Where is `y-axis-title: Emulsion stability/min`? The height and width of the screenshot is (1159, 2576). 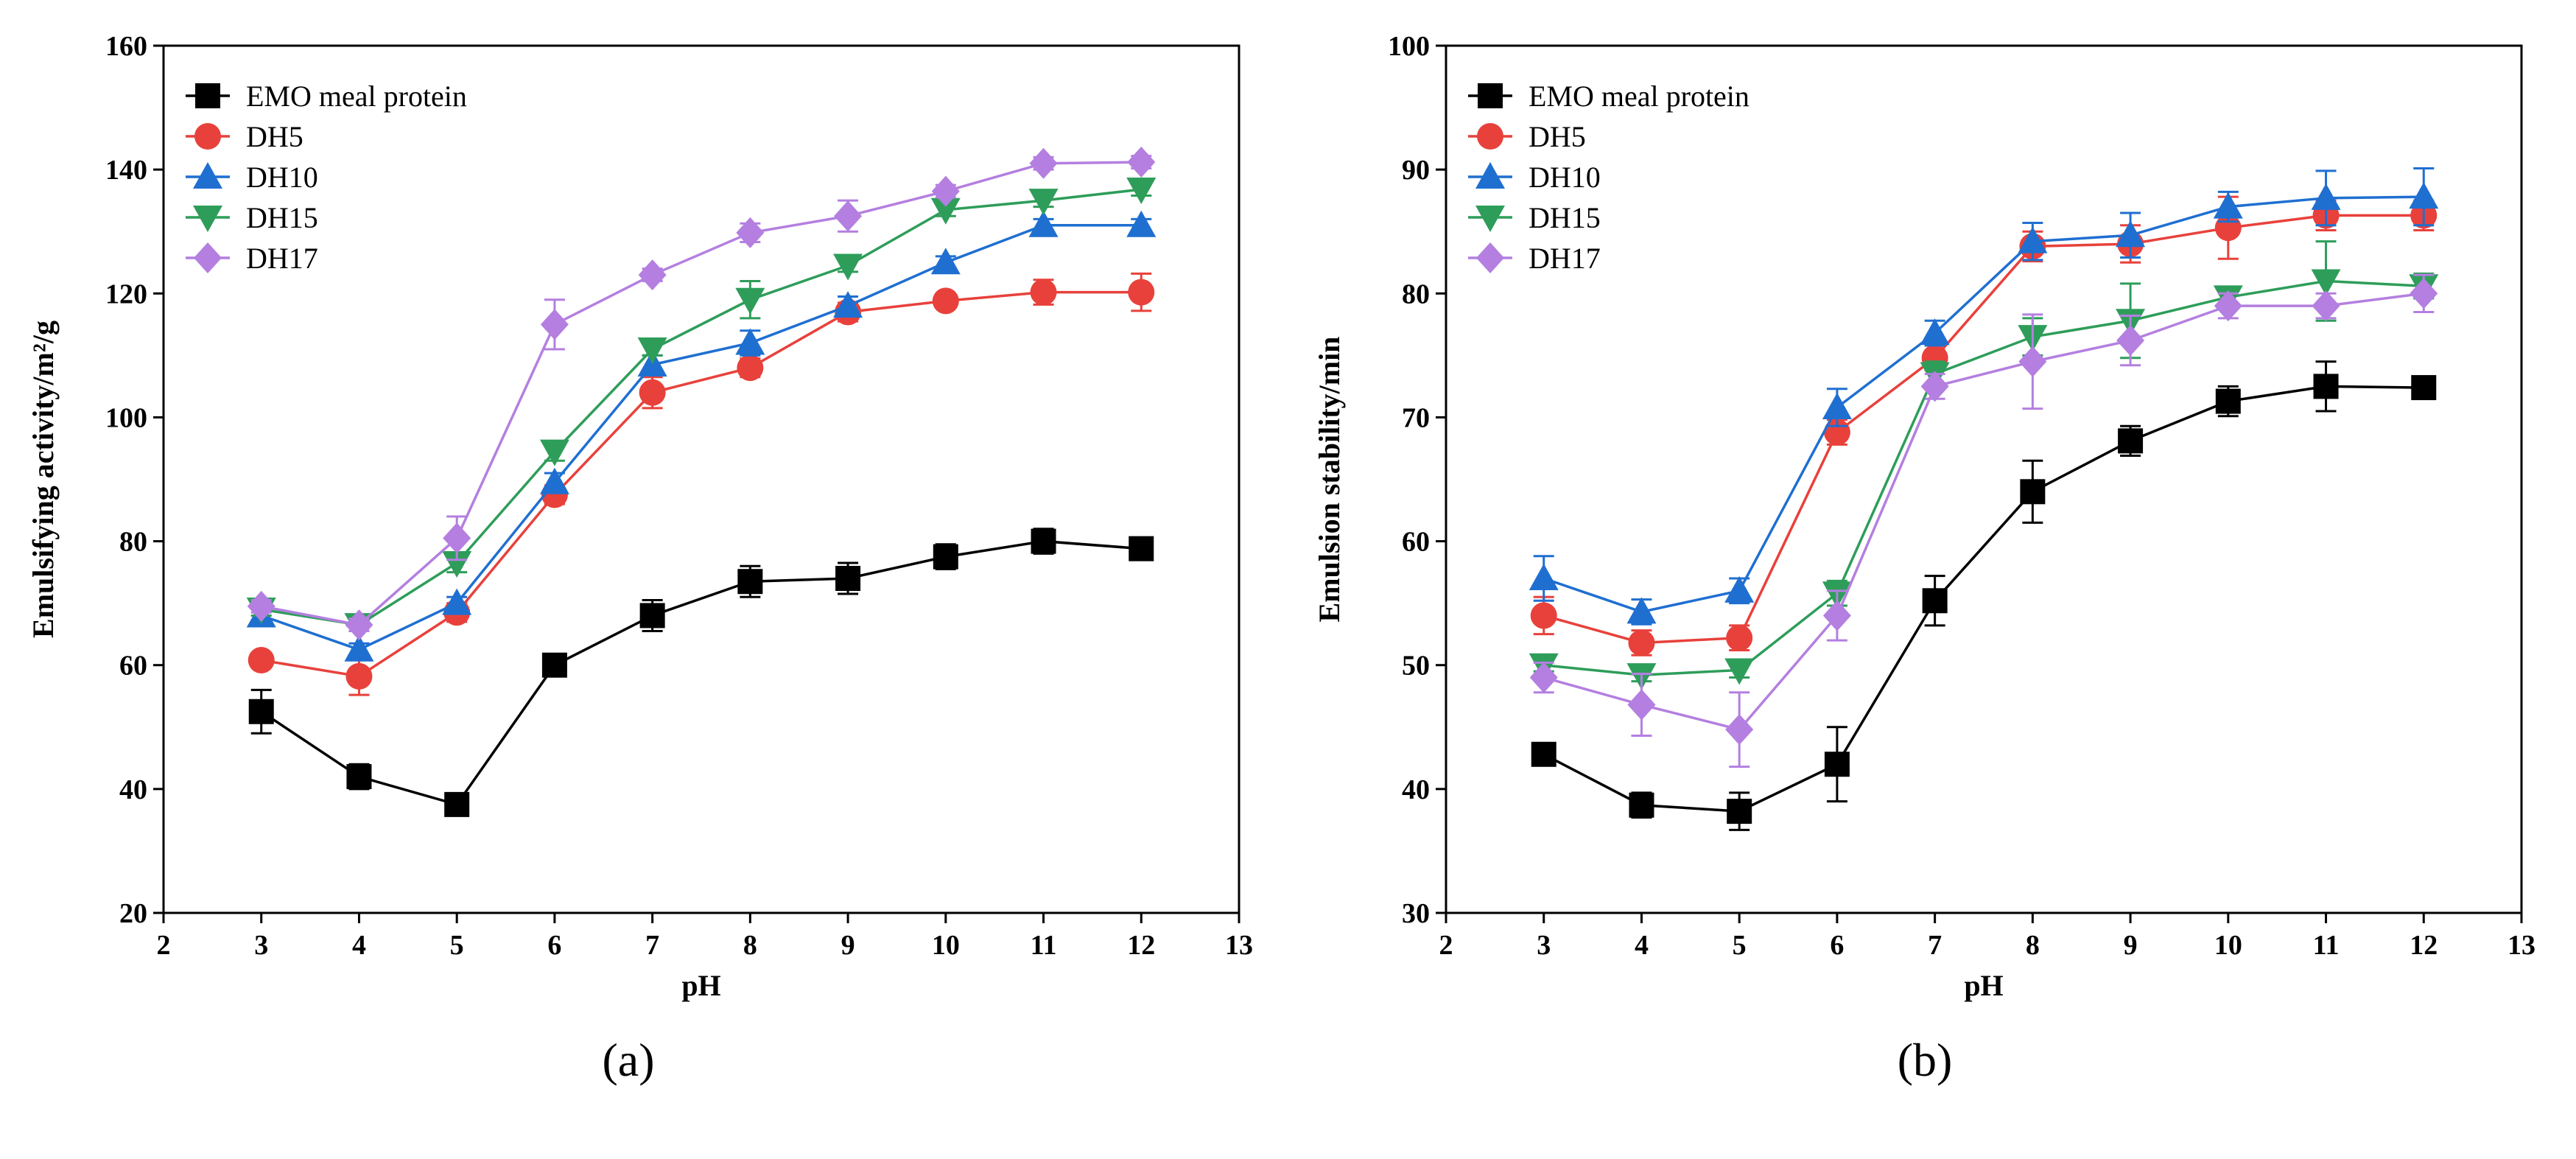 y-axis-title: Emulsion stability/min is located at coordinates (1329, 480).